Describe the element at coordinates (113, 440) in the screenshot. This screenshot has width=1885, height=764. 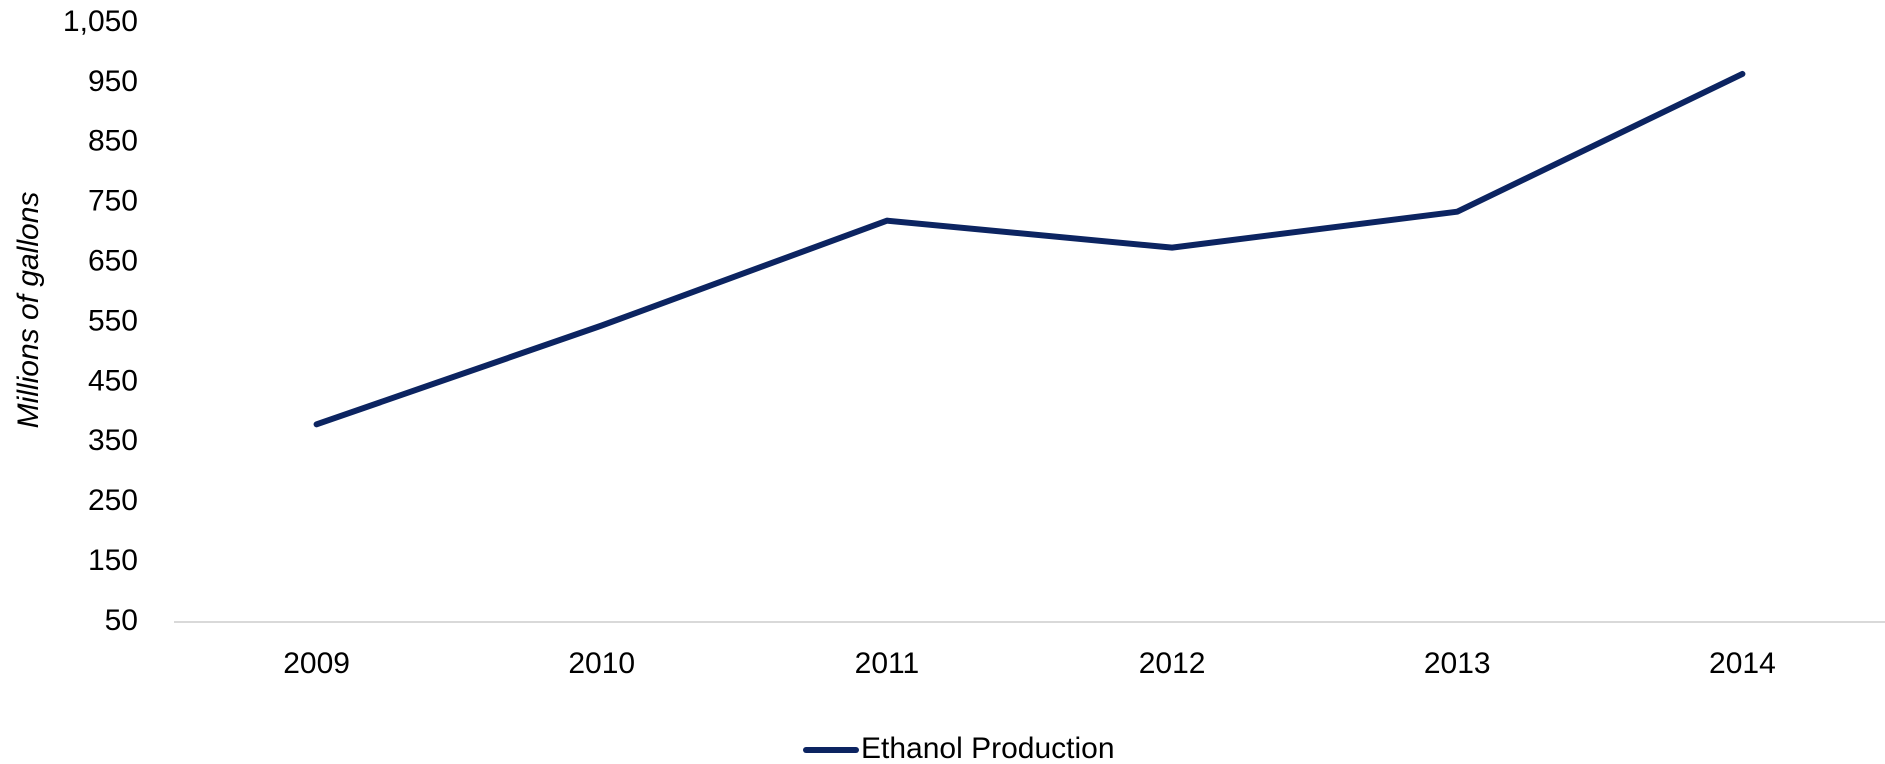
I see `y-tick-label: 350` at that location.